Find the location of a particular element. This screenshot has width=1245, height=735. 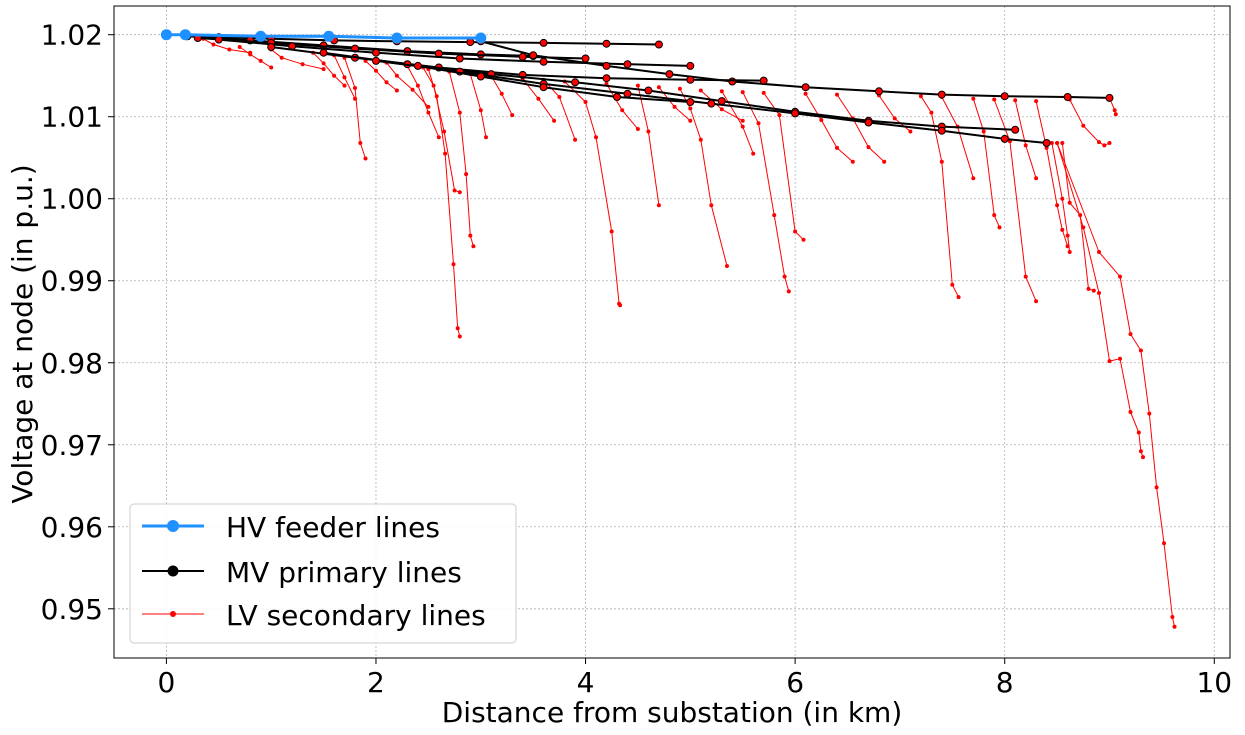

x-tick-label: 8 is located at coordinates (1005, 682).